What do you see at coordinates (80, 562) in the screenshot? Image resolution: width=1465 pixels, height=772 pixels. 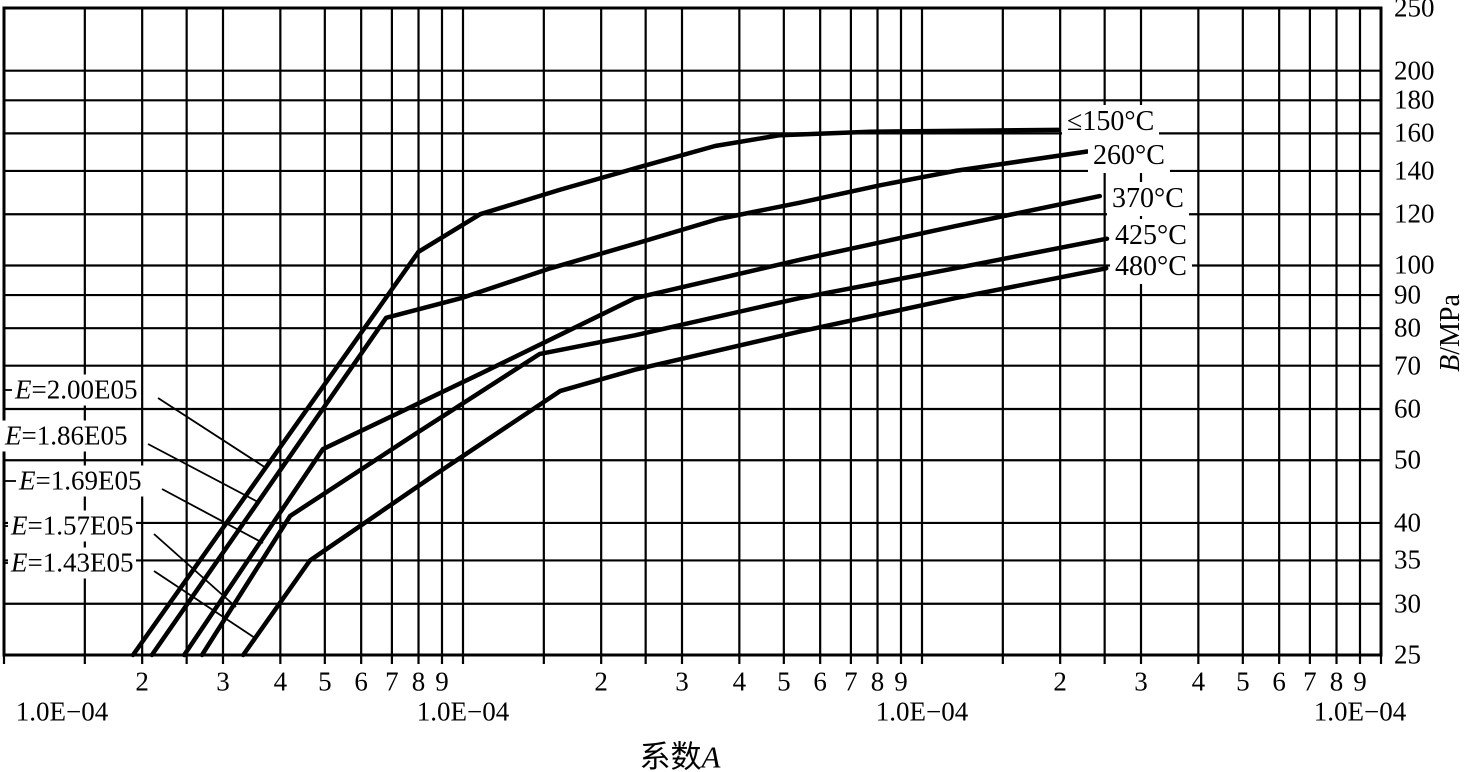 I see `modulus-value: =1.43E05` at bounding box center [80, 562].